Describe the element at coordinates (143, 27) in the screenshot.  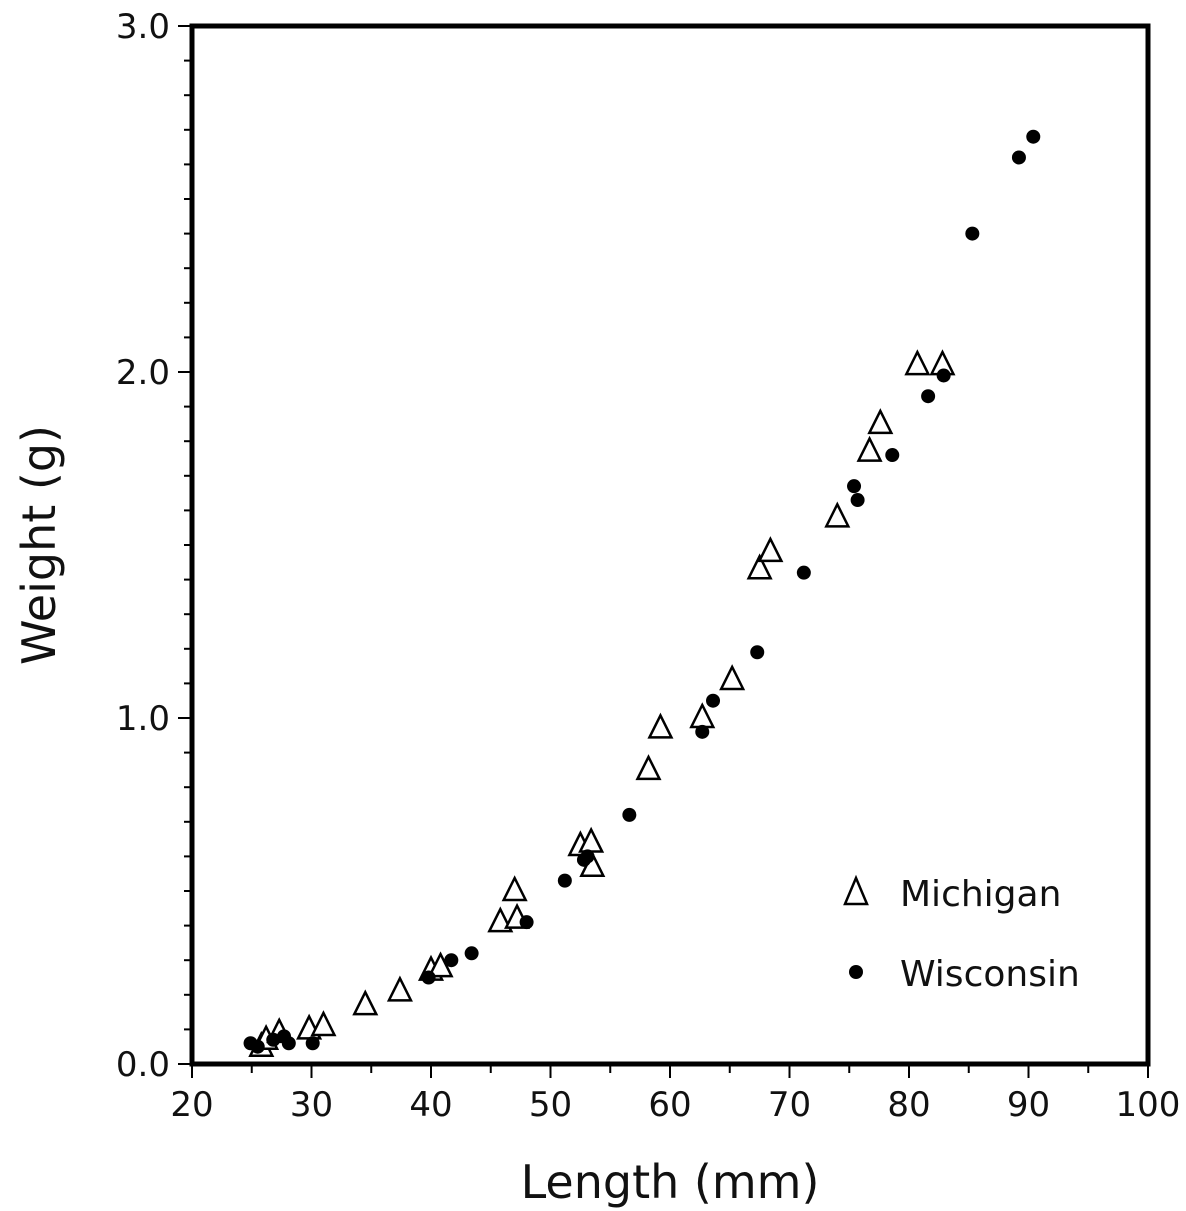
I see `y-tick-label: 3.0` at that location.